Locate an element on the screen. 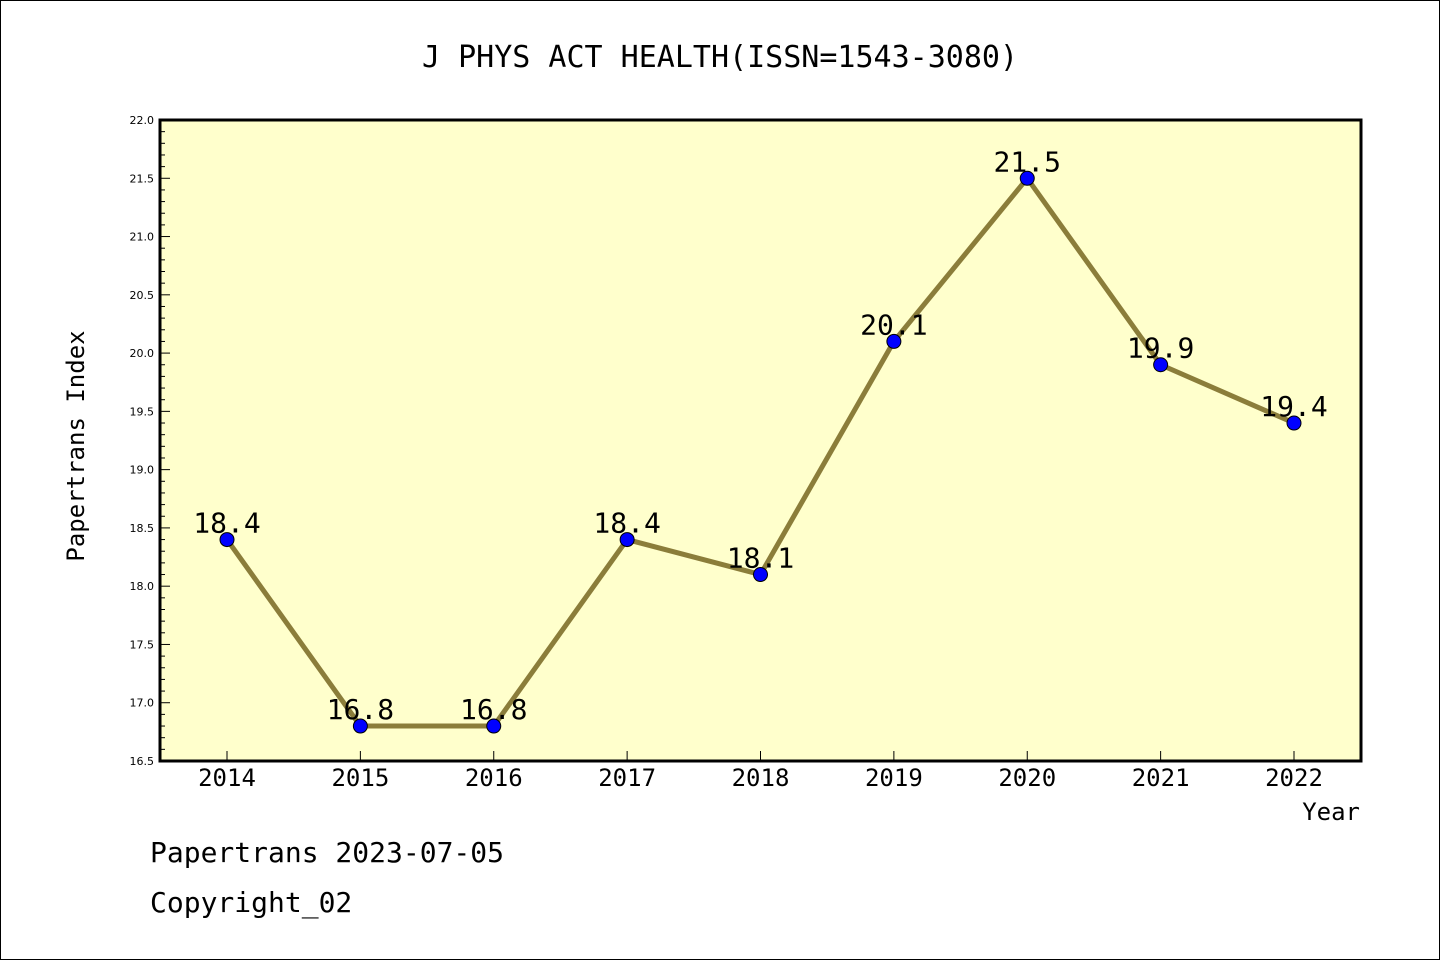  x-tick-label: 2014 is located at coordinates (227, 778).